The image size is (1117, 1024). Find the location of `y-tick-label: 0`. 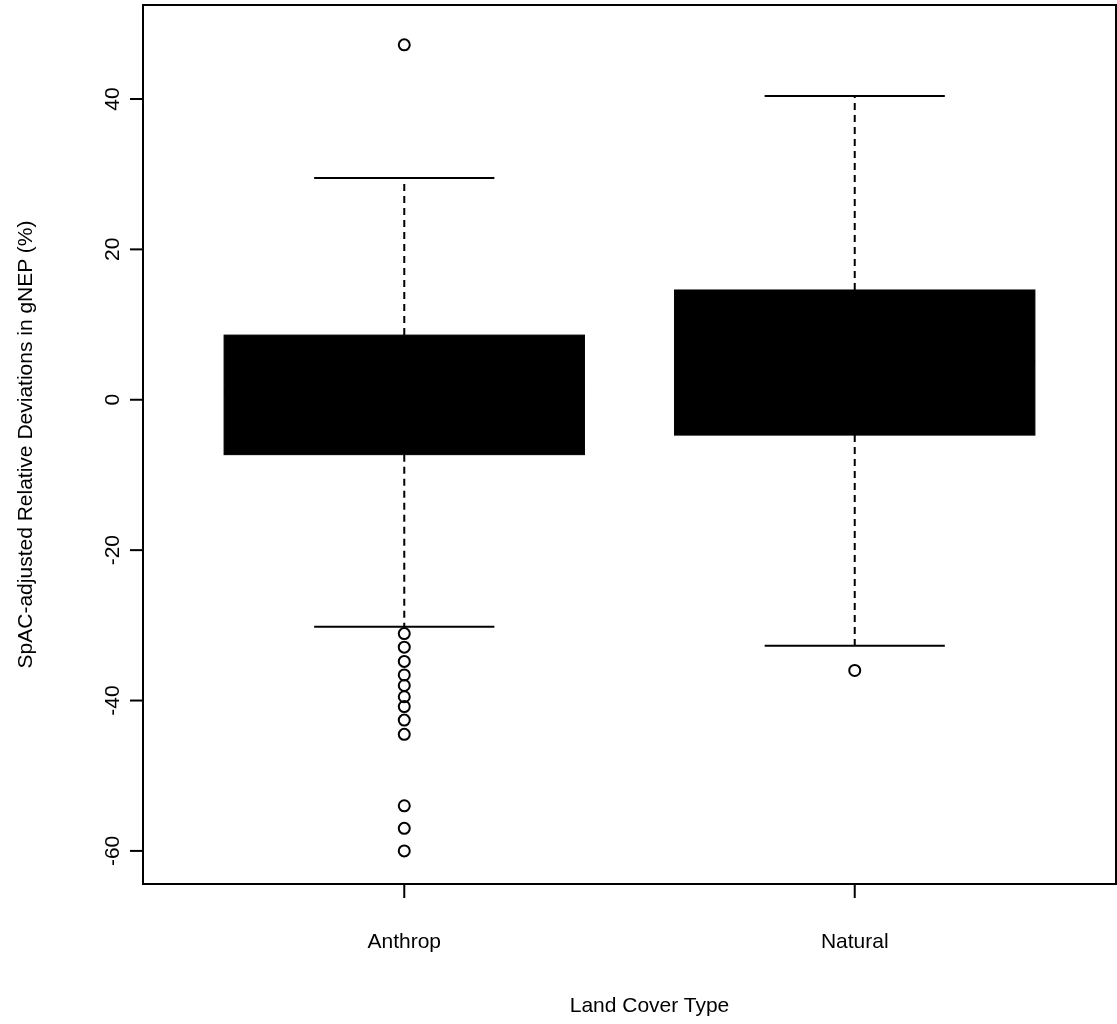

y-tick-label: 0 is located at coordinates (111, 399).